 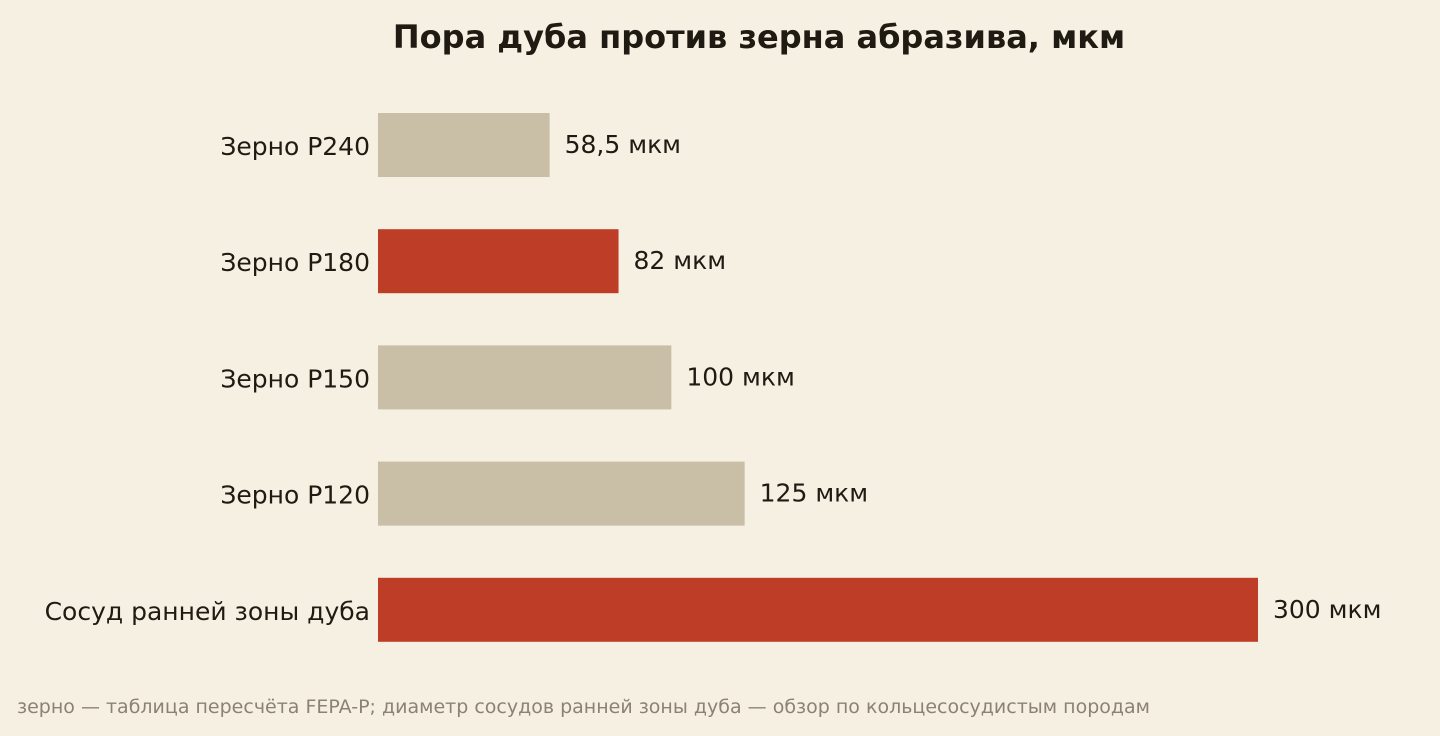 What do you see at coordinates (680, 260) in the screenshot?
I see `value-label-1: 82 мкм` at bounding box center [680, 260].